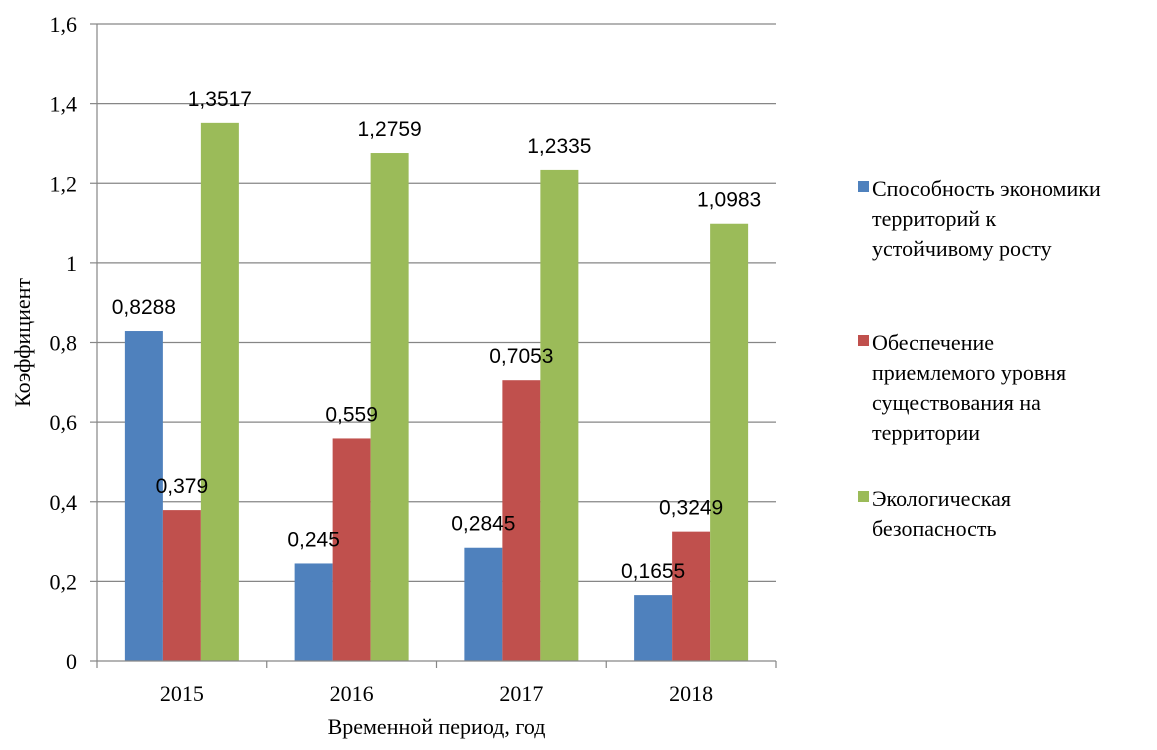 The image size is (1157, 750). I want to click on x-tick-label: 2016, so click(352, 693).